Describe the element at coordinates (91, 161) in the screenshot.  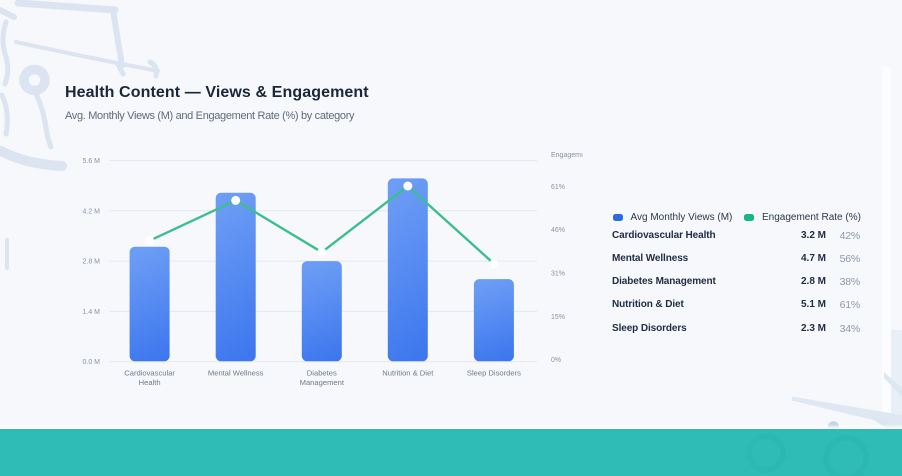
I see `svg-text: 5.6 M` at that location.